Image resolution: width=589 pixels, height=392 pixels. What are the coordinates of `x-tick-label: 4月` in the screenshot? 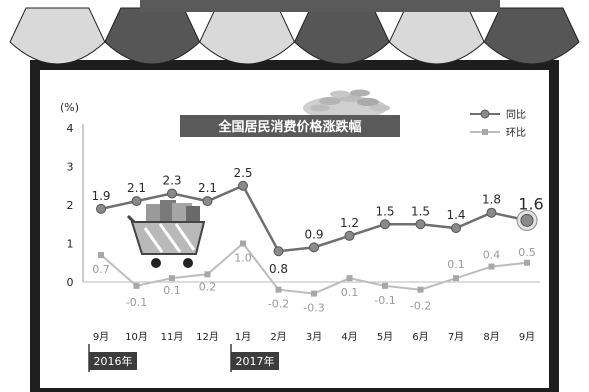 It's located at (349, 337).